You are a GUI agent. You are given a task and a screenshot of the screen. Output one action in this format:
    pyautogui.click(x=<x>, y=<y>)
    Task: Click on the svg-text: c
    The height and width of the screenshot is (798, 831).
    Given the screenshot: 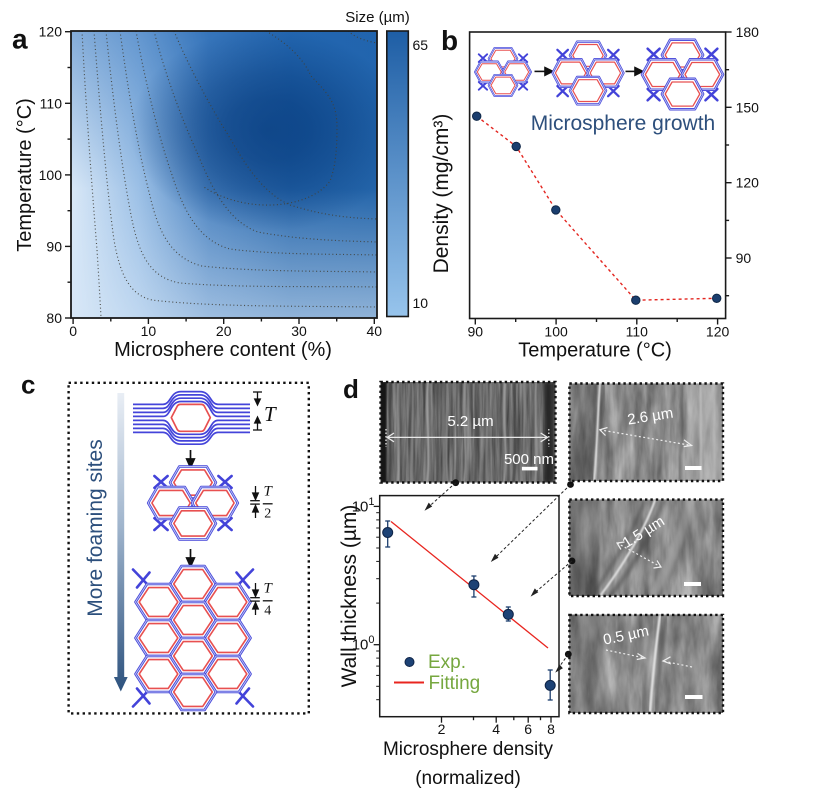 What is the action you would take?
    pyautogui.click(x=28, y=385)
    